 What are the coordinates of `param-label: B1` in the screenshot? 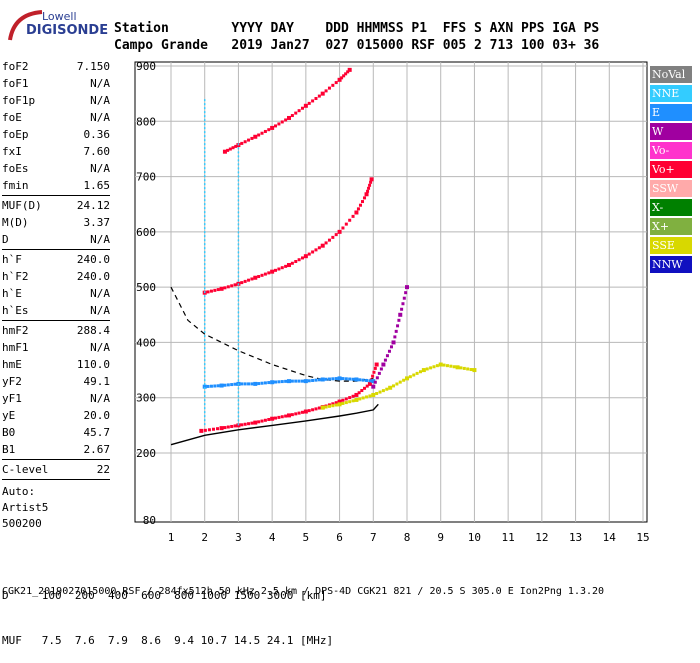 It's located at (9, 449).